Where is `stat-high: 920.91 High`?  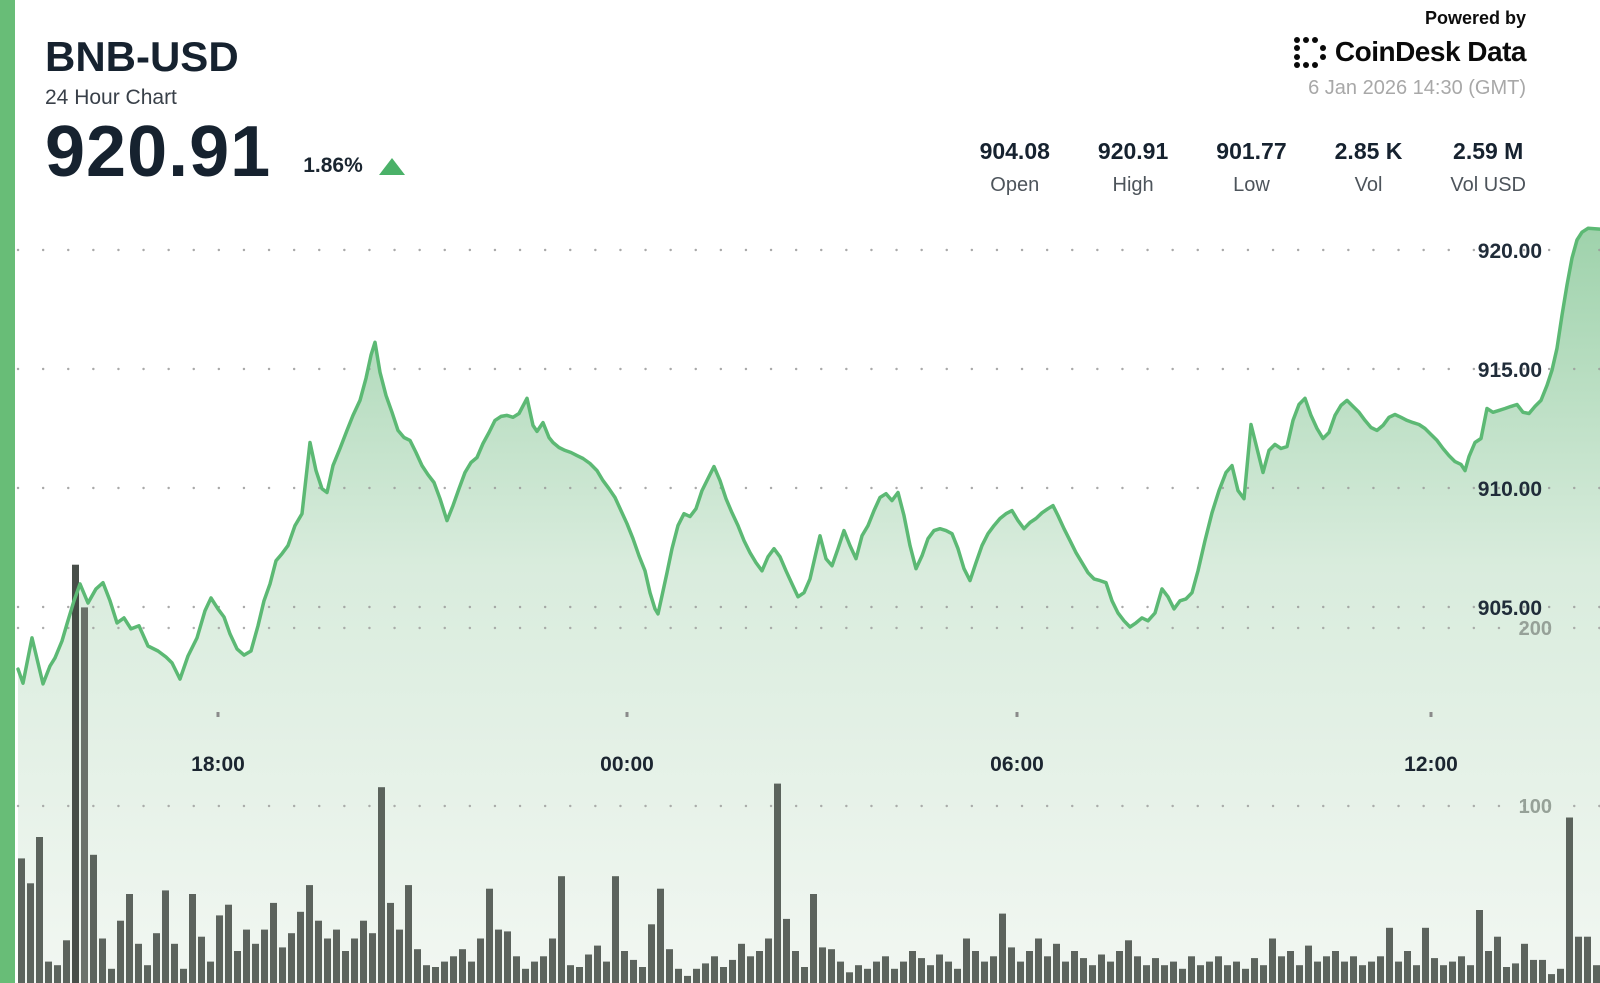
stat-high: 920.91 High is located at coordinates (1133, 167).